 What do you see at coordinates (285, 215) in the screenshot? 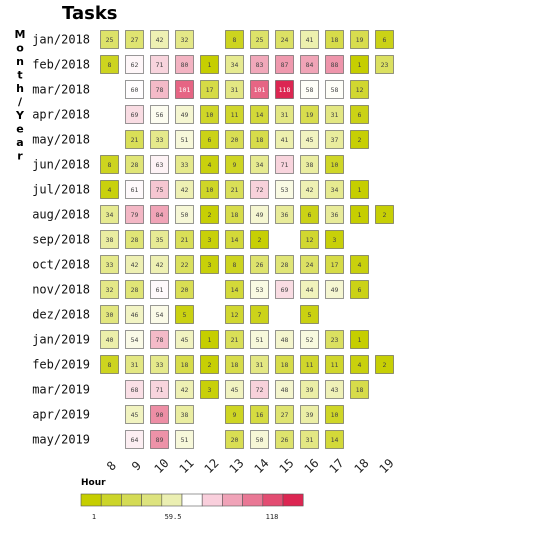
I see `cell-value-label: 36` at bounding box center [285, 215].